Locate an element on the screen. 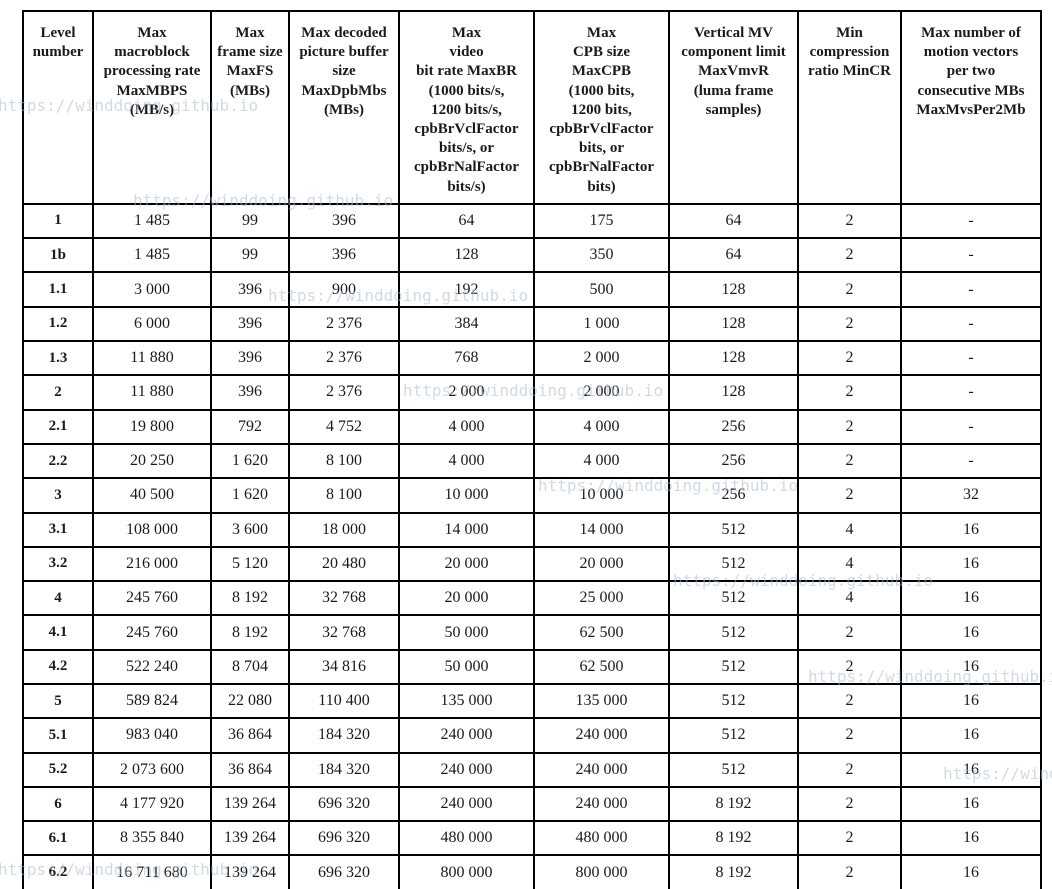  value-cell-maxfs: 99 is located at coordinates (250, 255).